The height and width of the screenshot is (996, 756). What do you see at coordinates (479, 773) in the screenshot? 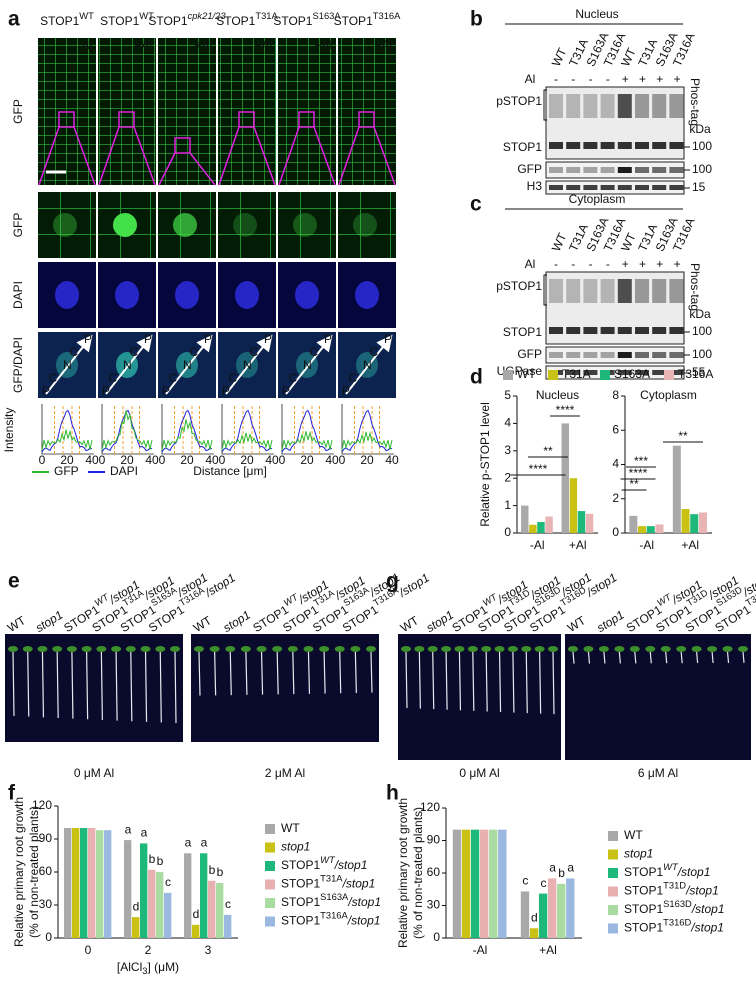
I see `condition-label: 0 μM Al` at bounding box center [479, 773].